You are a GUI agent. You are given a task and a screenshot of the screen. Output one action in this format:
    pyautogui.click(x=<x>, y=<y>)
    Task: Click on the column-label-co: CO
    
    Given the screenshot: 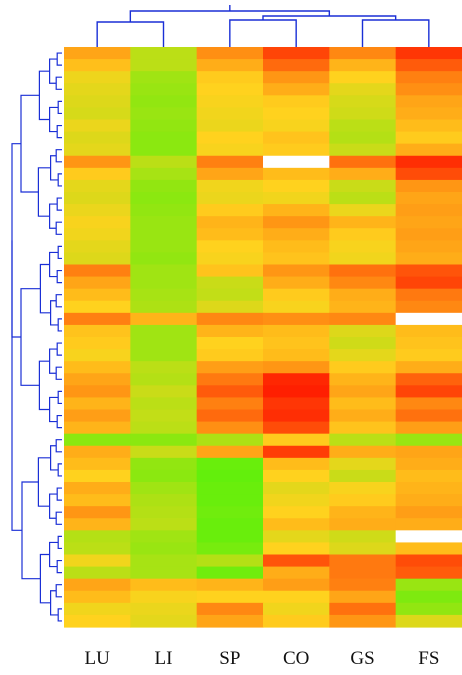 What is the action you would take?
    pyautogui.click(x=296, y=658)
    